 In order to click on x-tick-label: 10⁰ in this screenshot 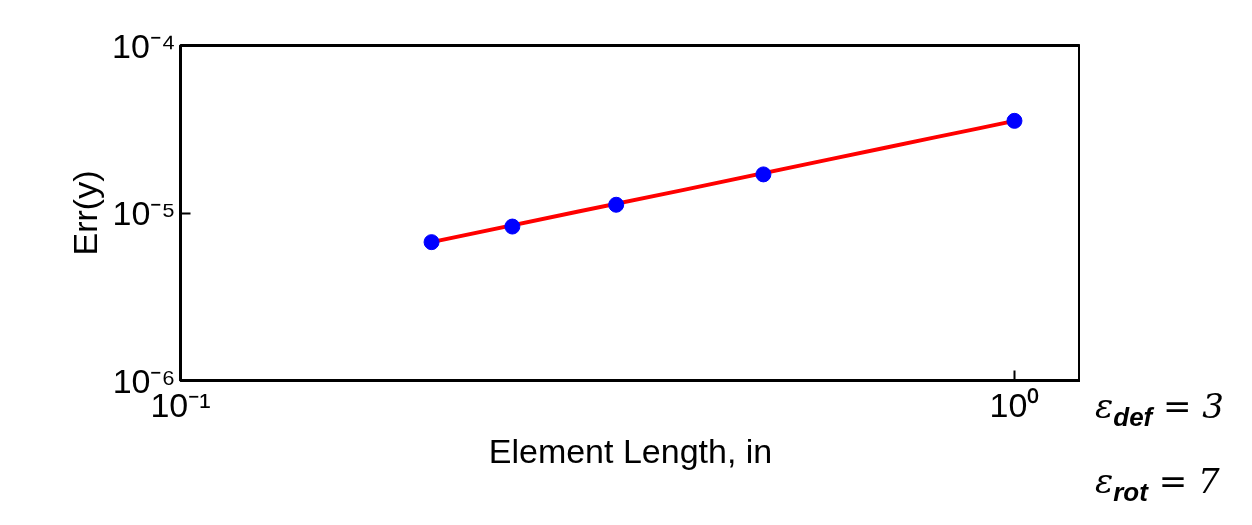, I will do `click(1014, 404)`.